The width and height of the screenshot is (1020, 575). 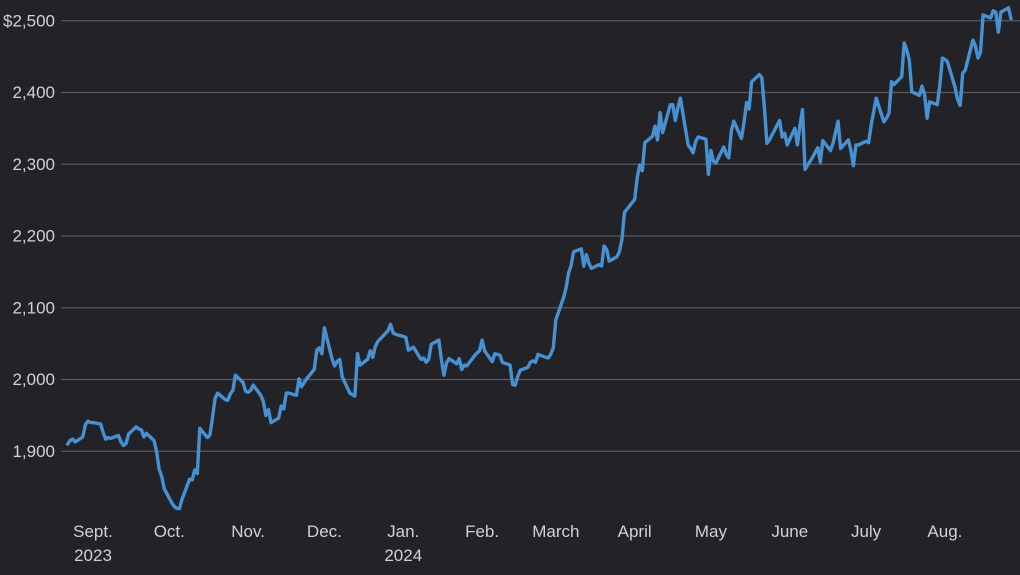 I want to click on x-axis-year-label: 2023, so click(x=93, y=555).